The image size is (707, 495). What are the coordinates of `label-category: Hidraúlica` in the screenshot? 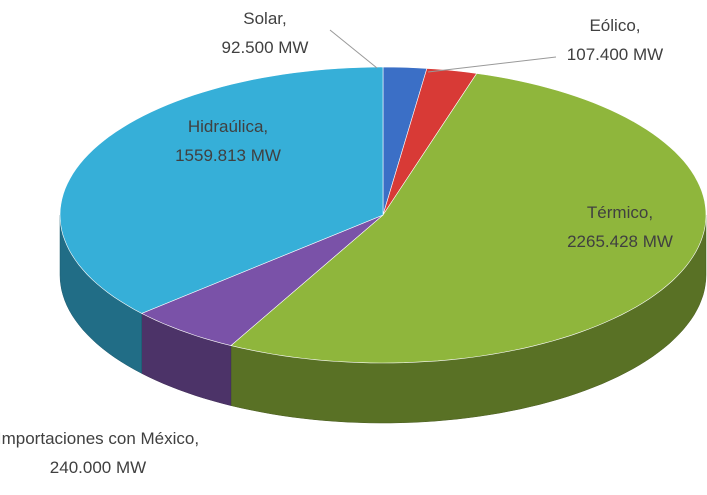 It's located at (226, 126).